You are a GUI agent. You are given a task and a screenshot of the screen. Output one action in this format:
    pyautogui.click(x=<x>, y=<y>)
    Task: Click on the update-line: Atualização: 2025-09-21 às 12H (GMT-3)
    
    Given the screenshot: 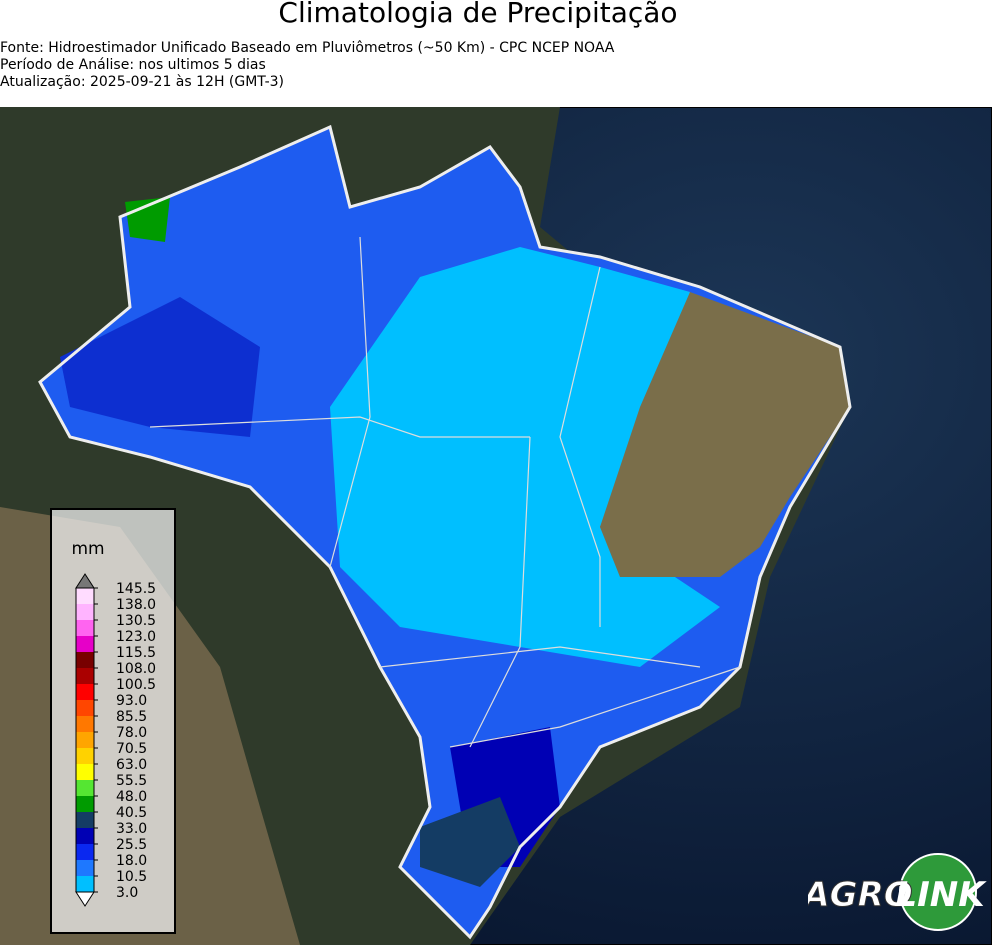 What is the action you would take?
    pyautogui.click(x=142, y=82)
    